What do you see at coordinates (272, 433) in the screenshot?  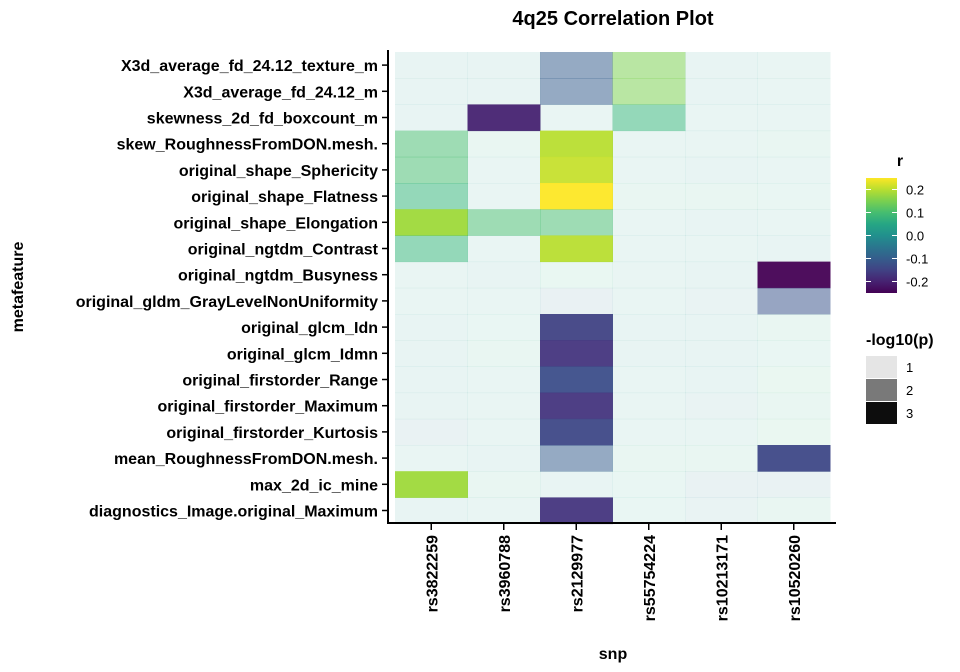 I see `y-tick-label: original_firstorder_Kurtosis` at bounding box center [272, 433].